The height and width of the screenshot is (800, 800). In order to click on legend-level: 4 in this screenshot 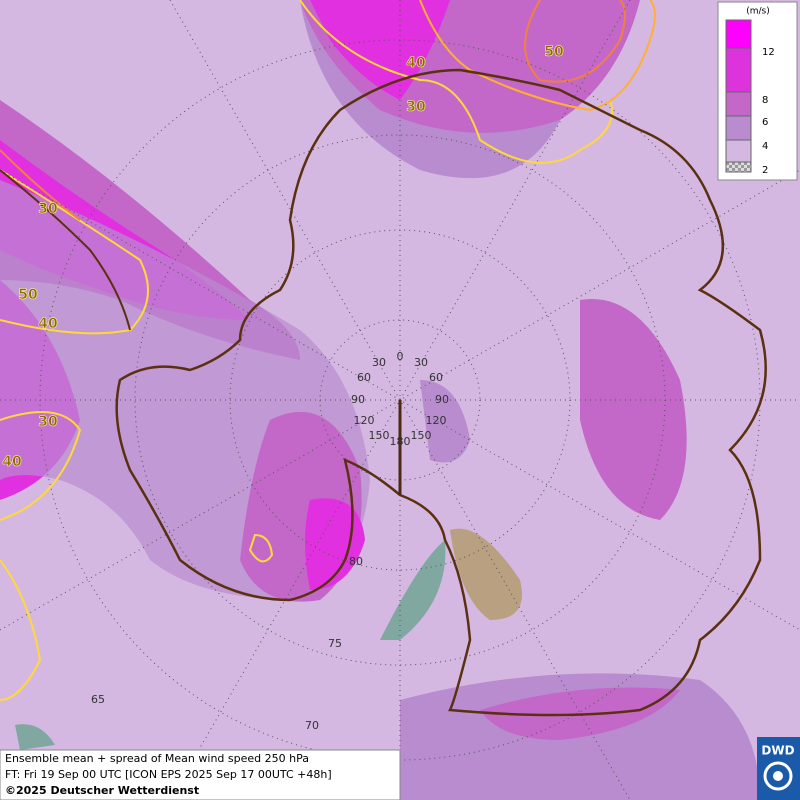, I will do `click(765, 146)`.